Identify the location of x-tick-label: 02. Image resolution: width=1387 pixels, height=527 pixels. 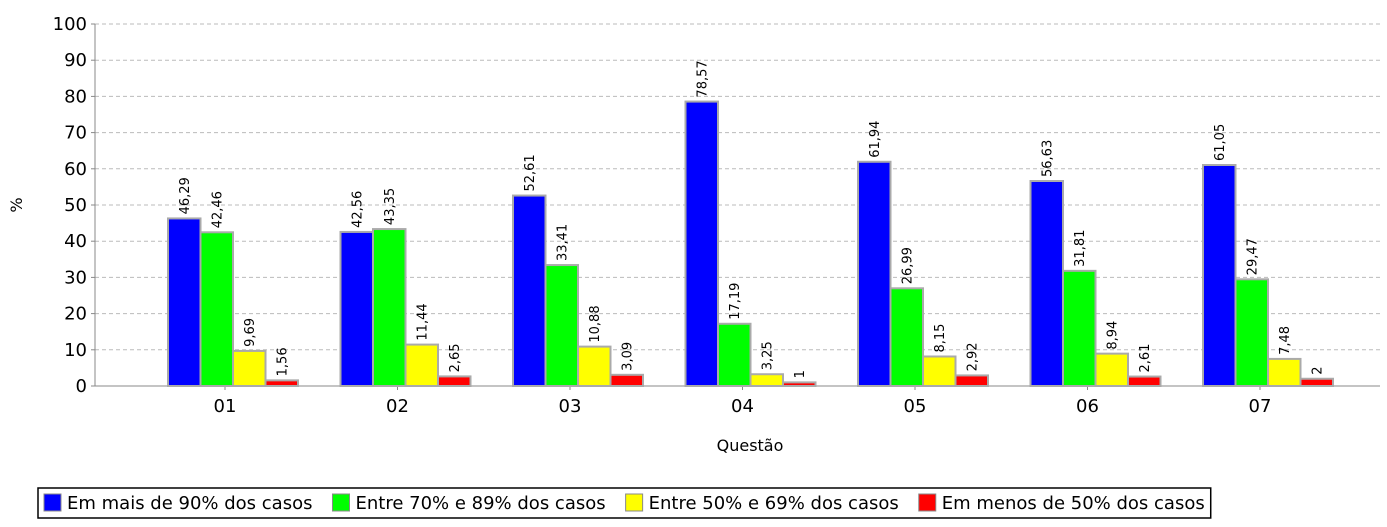
(397, 406).